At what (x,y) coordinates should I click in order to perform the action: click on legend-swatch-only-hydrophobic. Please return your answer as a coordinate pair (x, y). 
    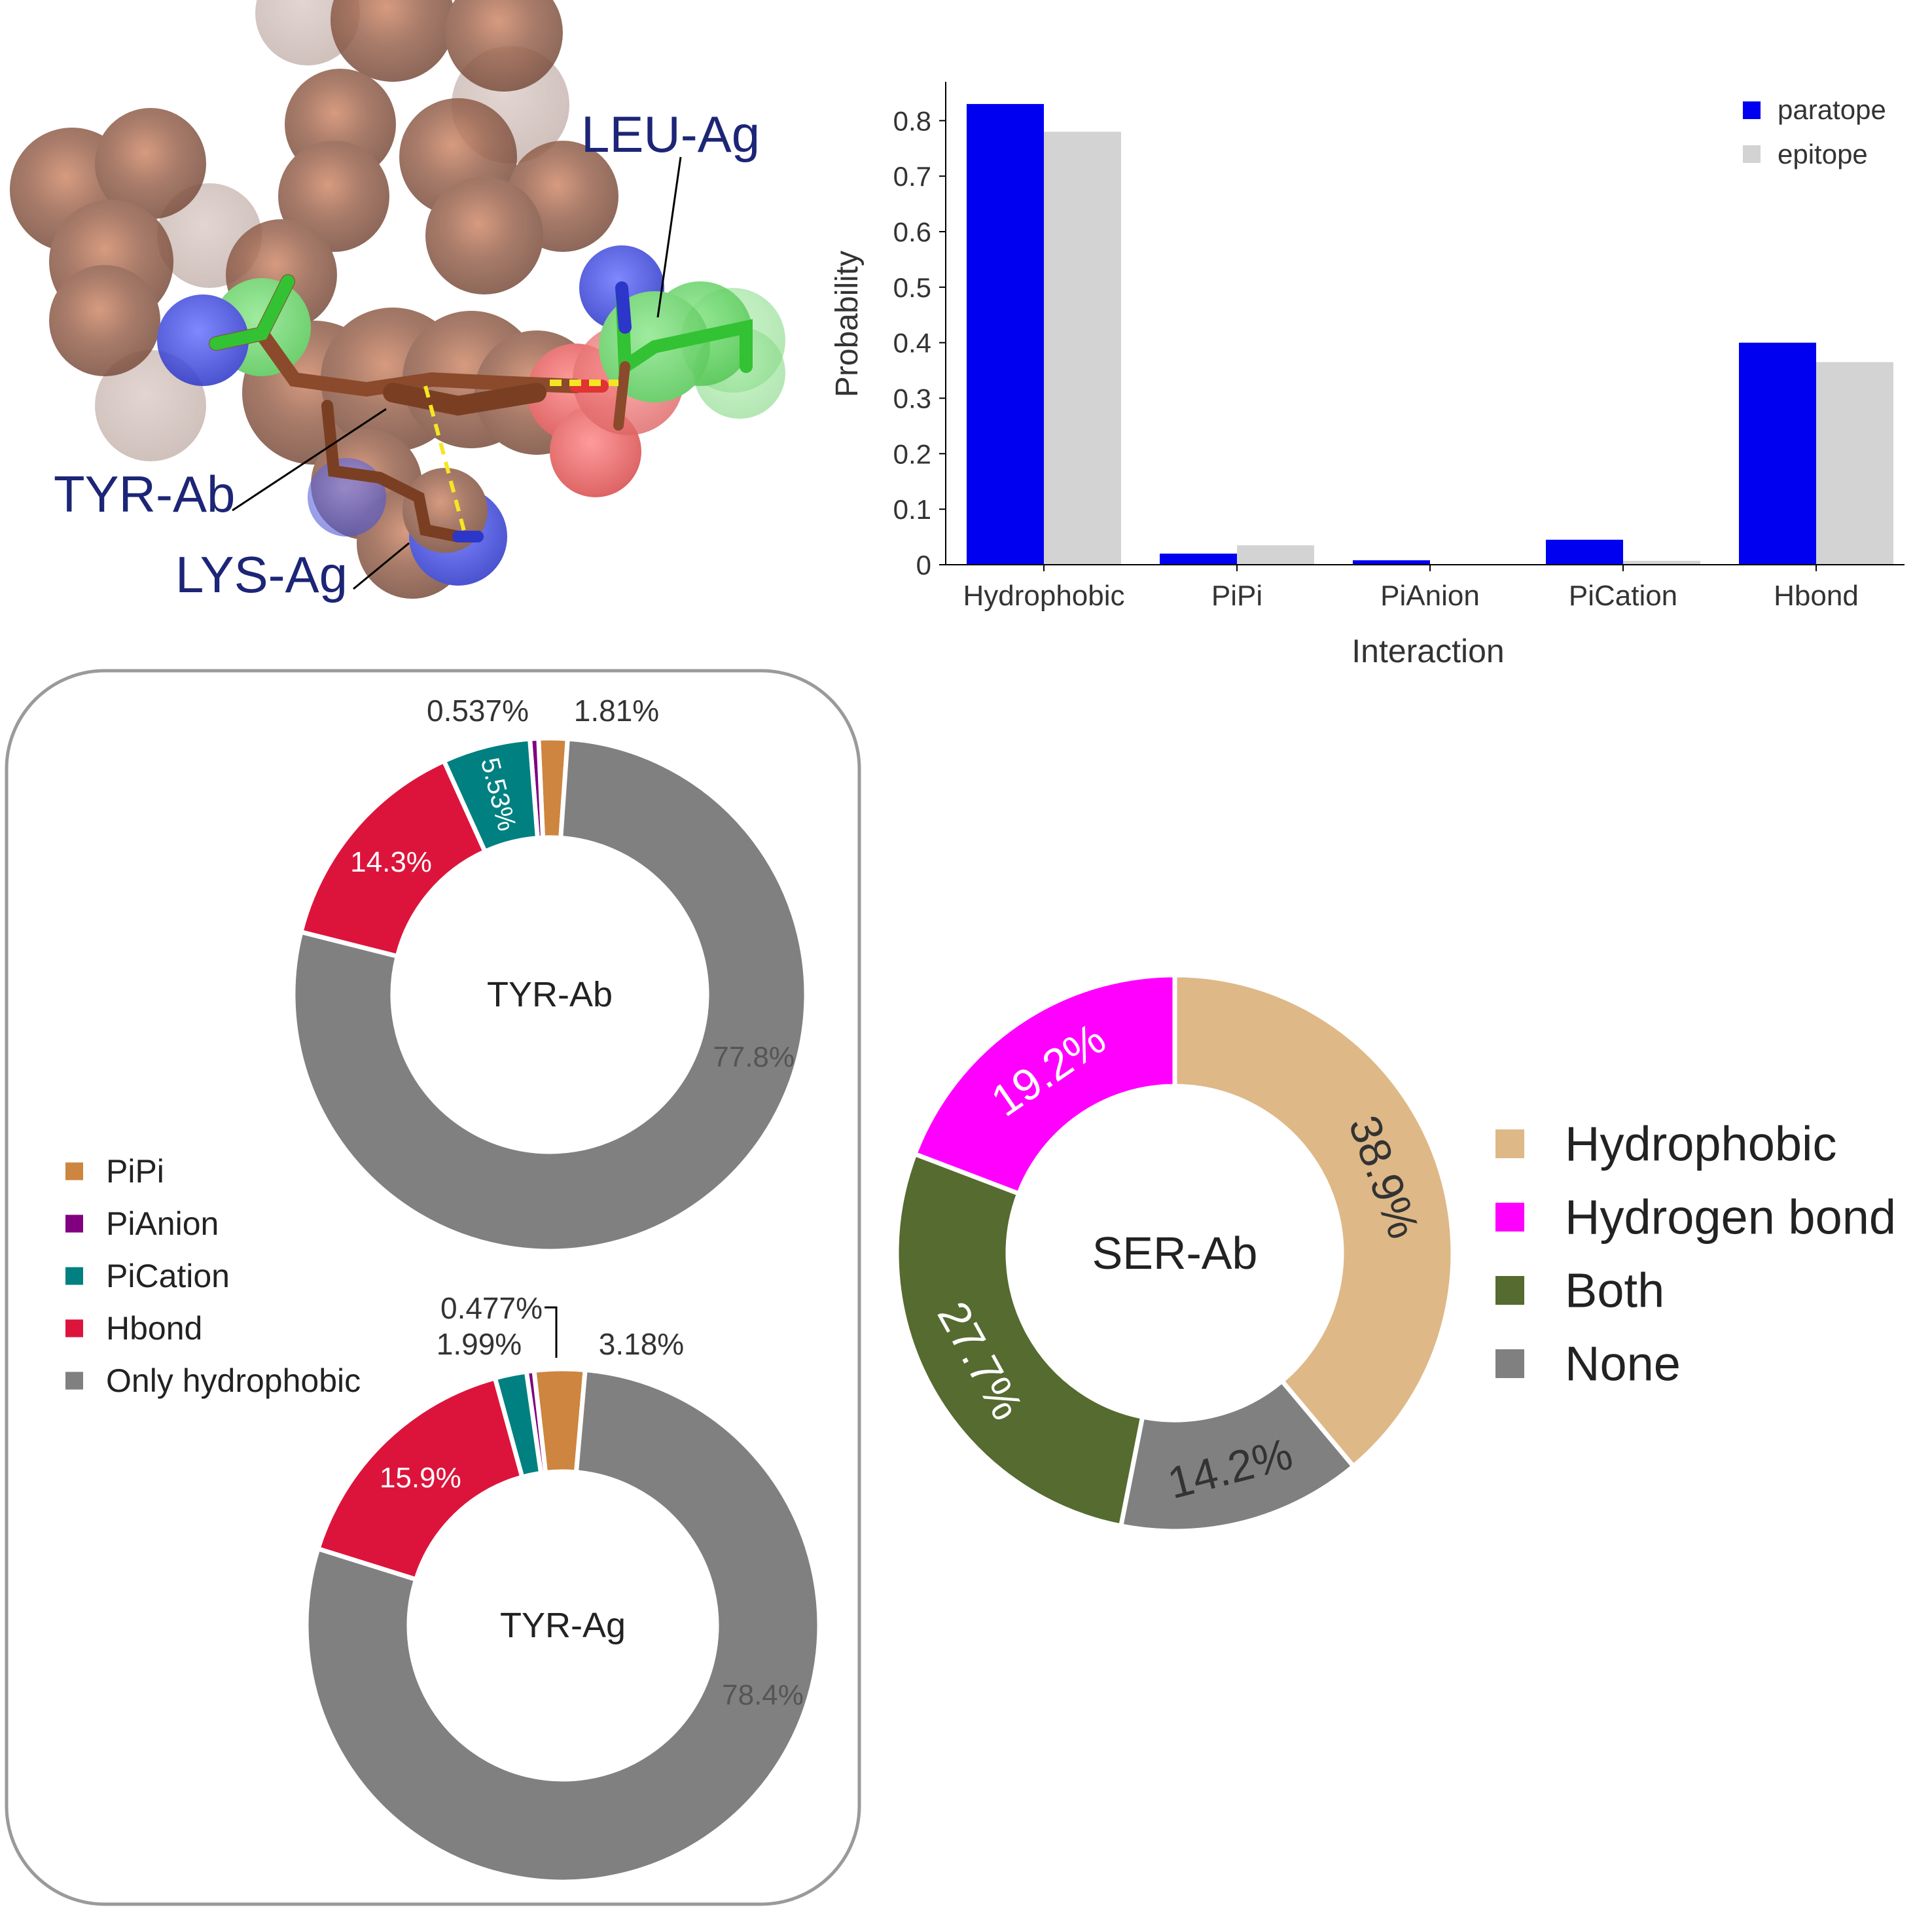
    Looking at the image, I should click on (74, 1381).